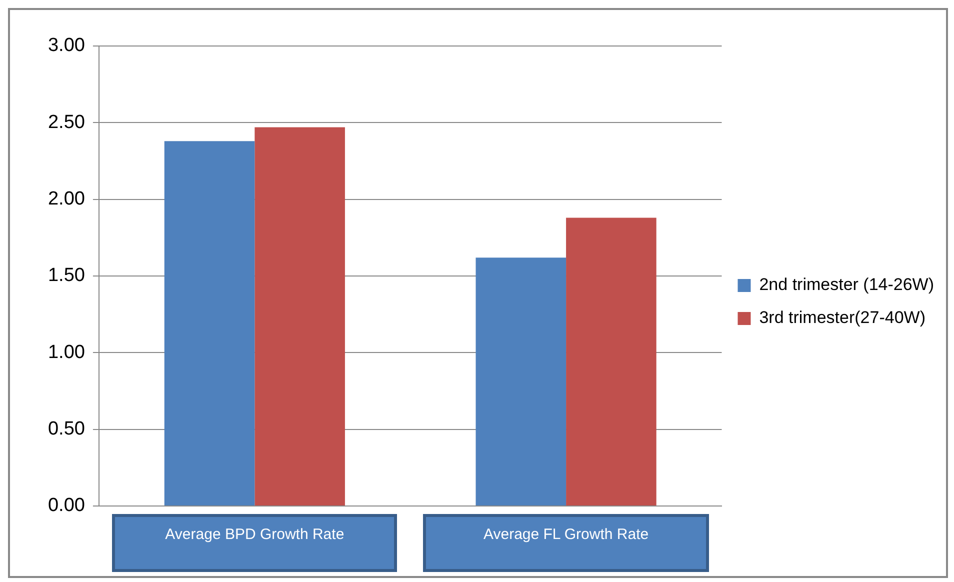 This screenshot has height=582, width=954. What do you see at coordinates (66, 429) in the screenshot?
I see `y-tick-label: 0.50` at bounding box center [66, 429].